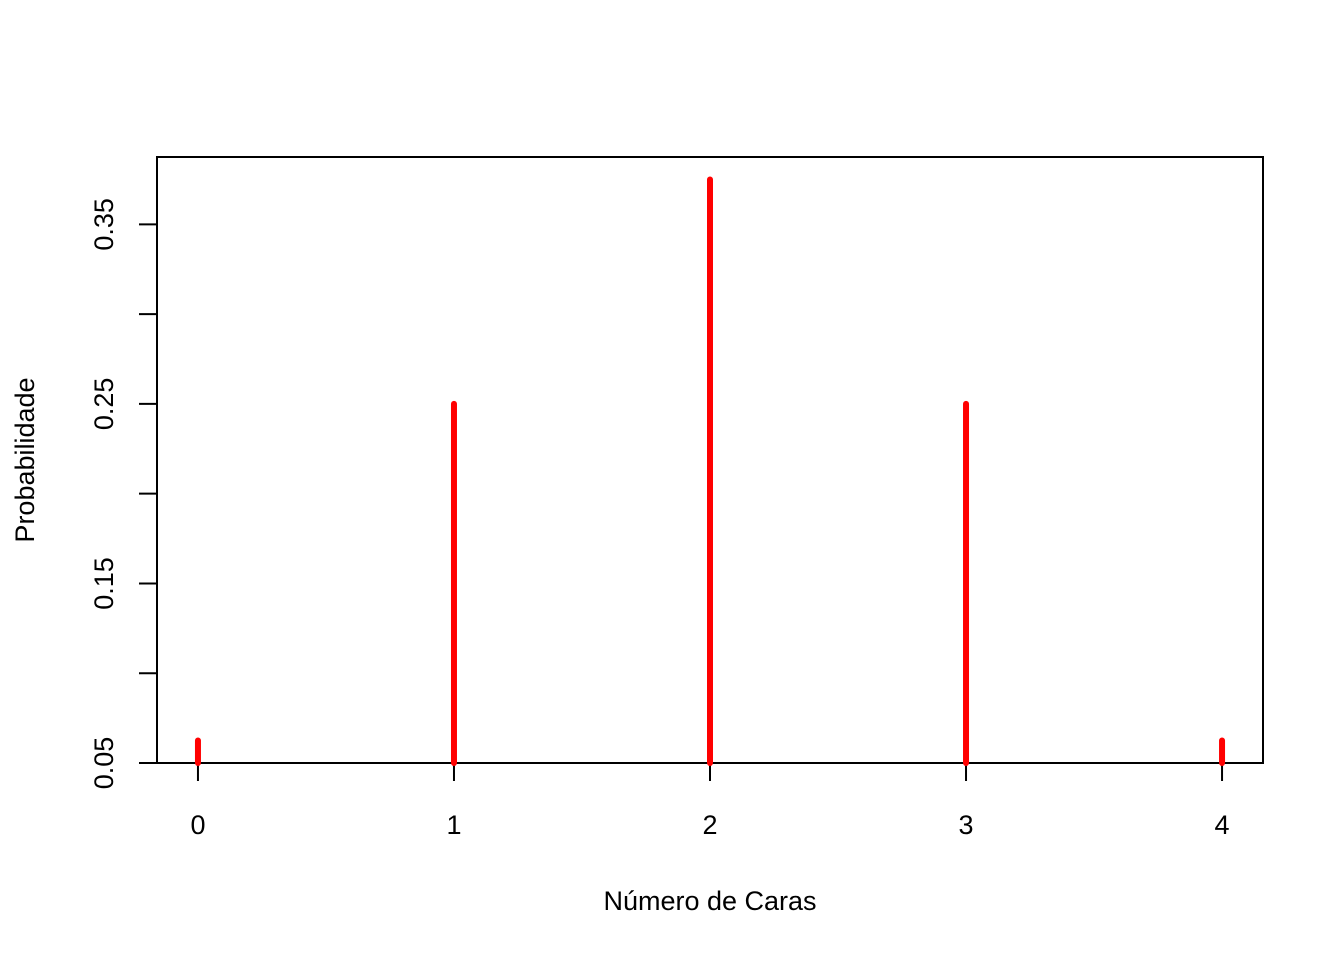  I want to click on y-tick-label: 0.25, so click(104, 404).